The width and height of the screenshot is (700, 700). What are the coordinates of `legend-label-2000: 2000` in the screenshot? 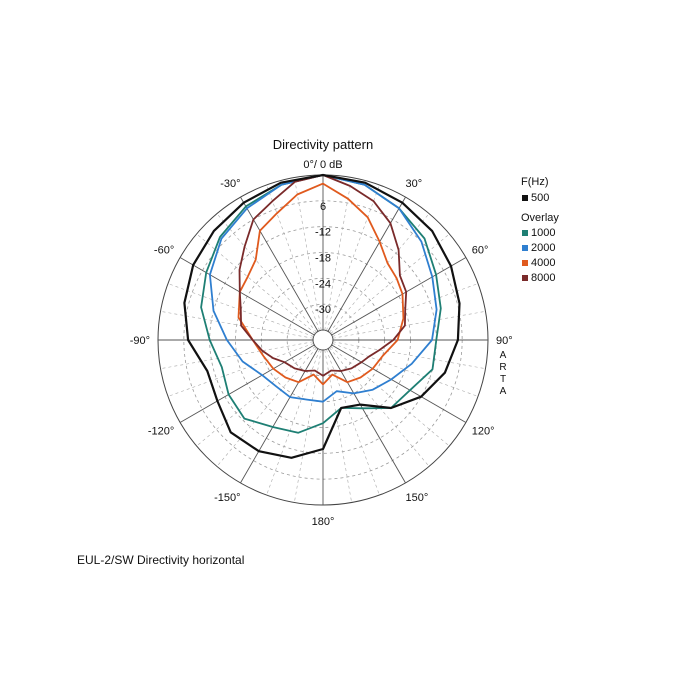 It's located at (543, 248).